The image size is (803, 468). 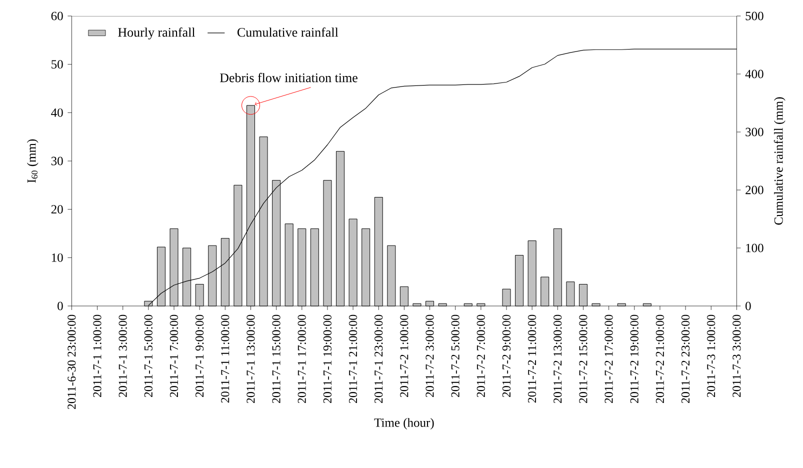 What do you see at coordinates (97, 356) in the screenshot?
I see `x-tick-label: 2011-7-1 1:00:00` at bounding box center [97, 356].